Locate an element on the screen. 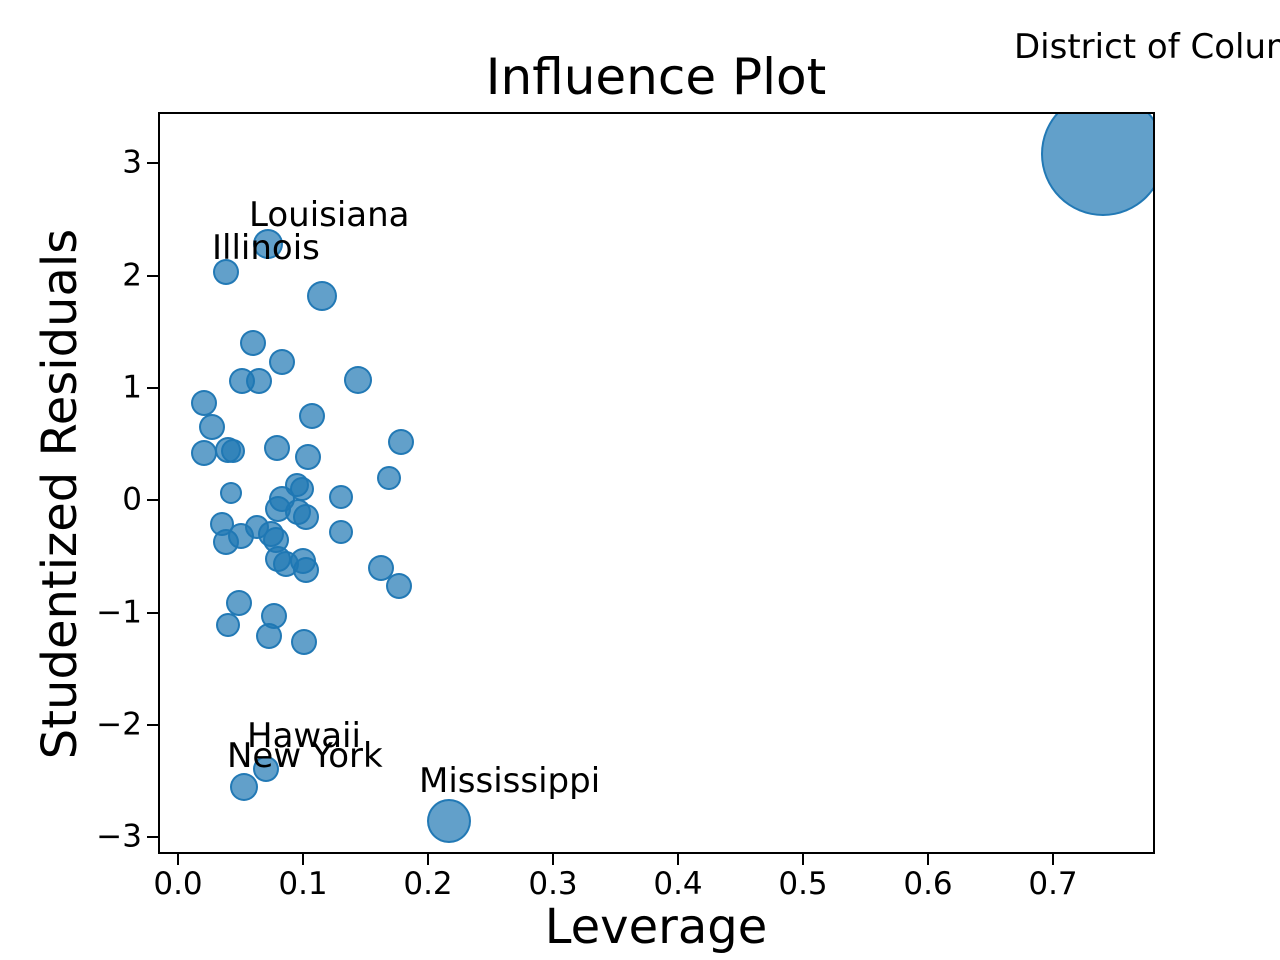  y-tick-label: 2 is located at coordinates (132, 275).